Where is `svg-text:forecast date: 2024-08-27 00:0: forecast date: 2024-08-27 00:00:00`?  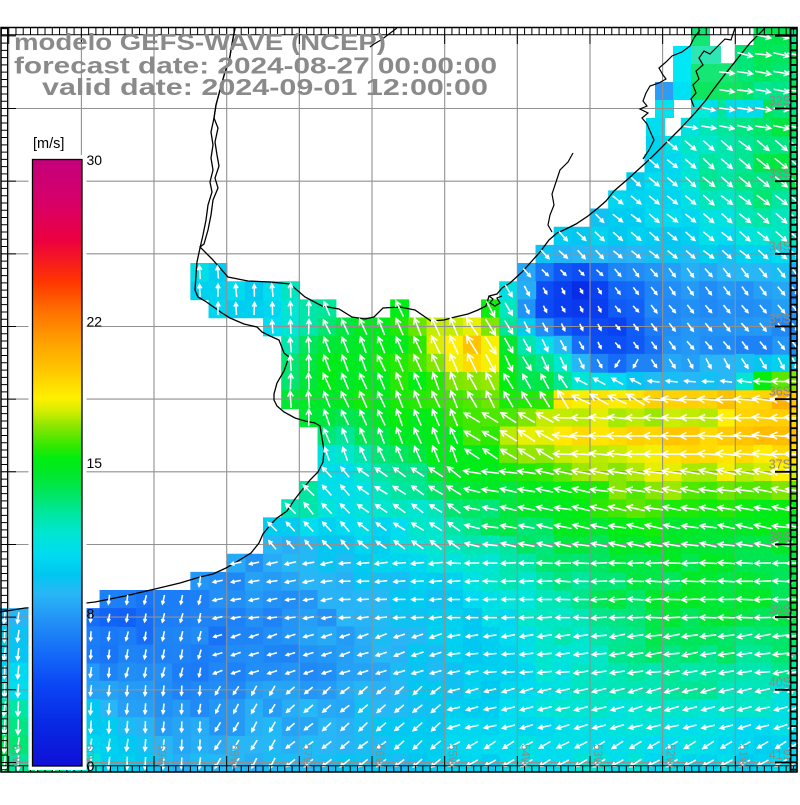
svg-text:forecast date: 2024-08-27 00:0: forecast date: 2024-08-27 00:00:00 is located at coordinates (255, 66).